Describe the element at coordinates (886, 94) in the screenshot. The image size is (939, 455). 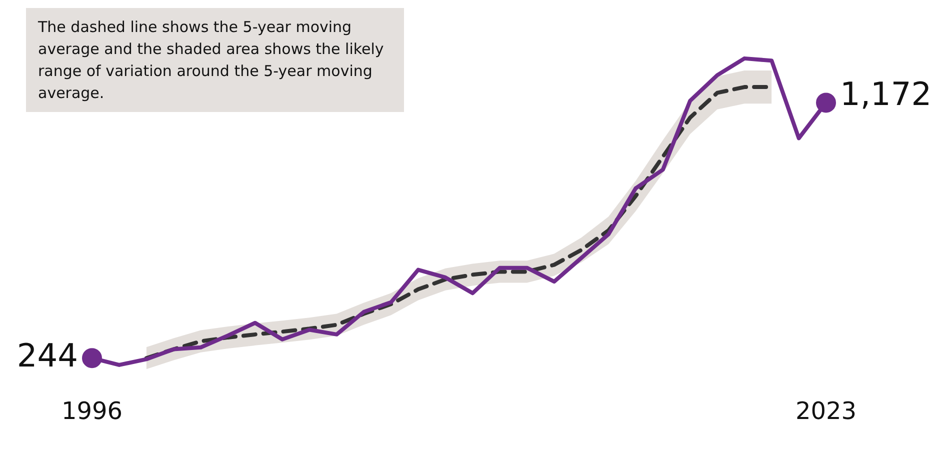
I see `data-label: 1,172` at that location.